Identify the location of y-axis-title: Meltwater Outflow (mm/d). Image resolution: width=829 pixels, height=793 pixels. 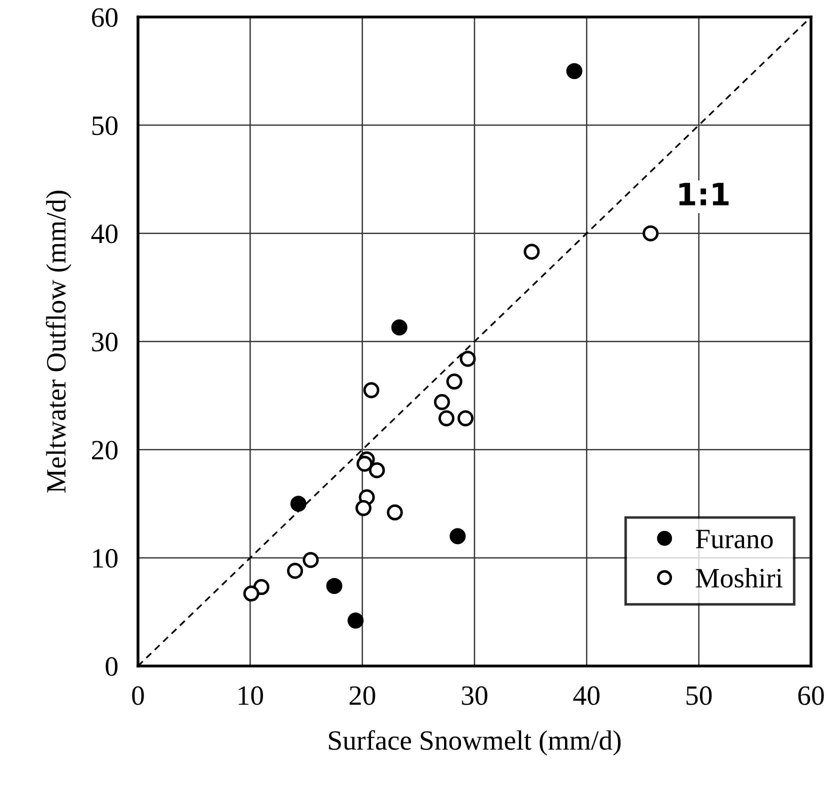
(59, 341).